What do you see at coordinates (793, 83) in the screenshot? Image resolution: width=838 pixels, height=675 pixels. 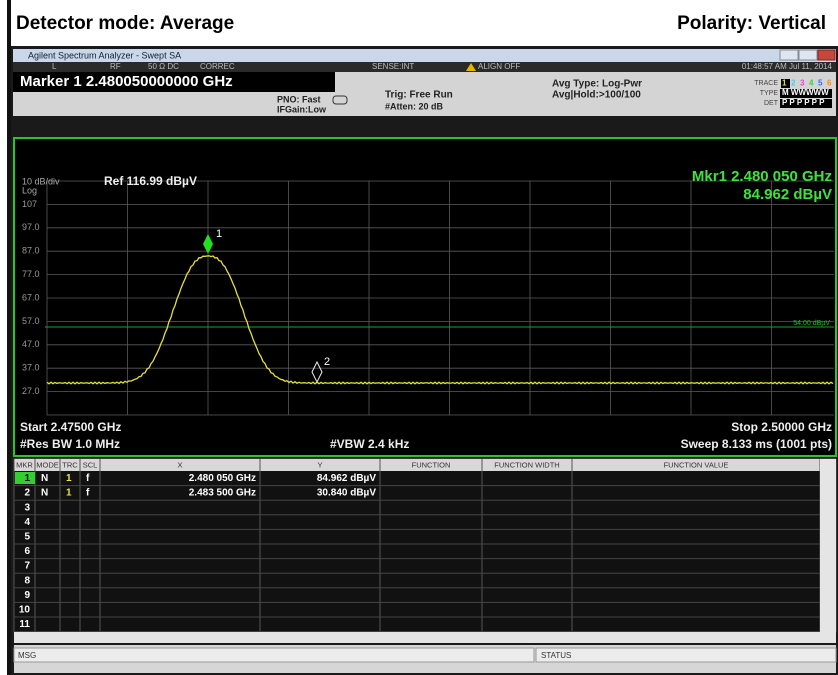 I see `trace-number: 2` at bounding box center [793, 83].